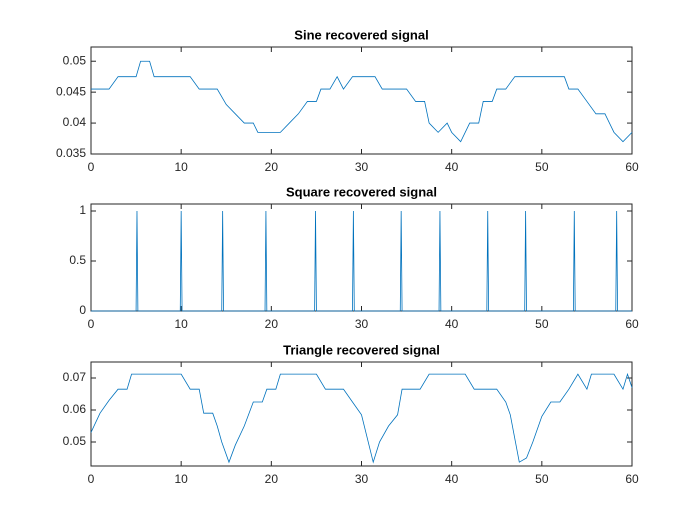  I want to click on y-tick-label: 0.06, so click(75, 409).